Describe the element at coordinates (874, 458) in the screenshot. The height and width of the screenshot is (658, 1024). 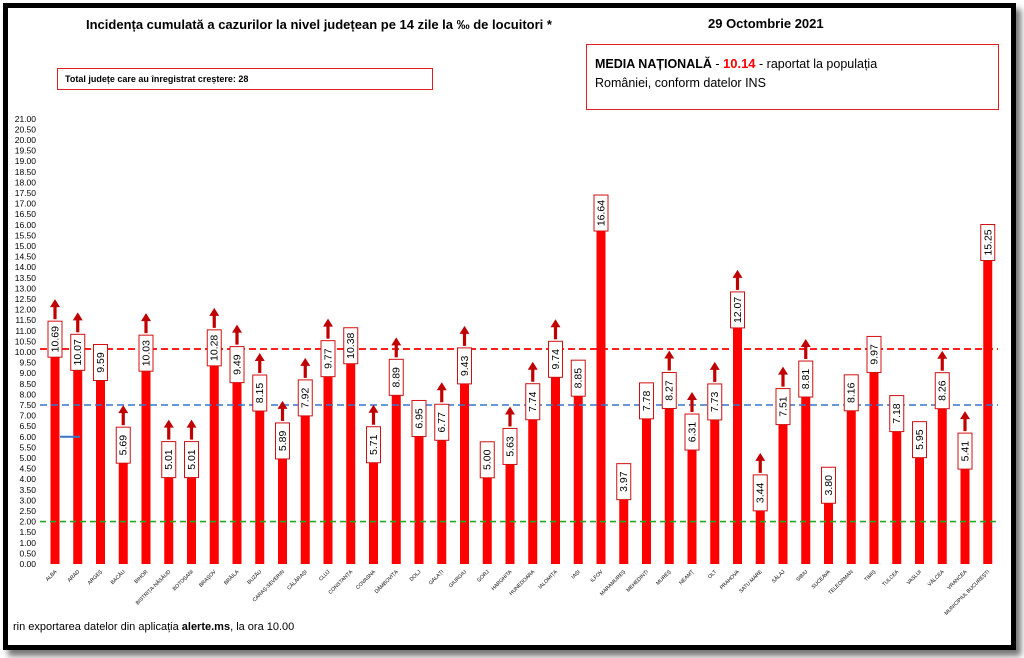
I see `bar-timiș` at that location.